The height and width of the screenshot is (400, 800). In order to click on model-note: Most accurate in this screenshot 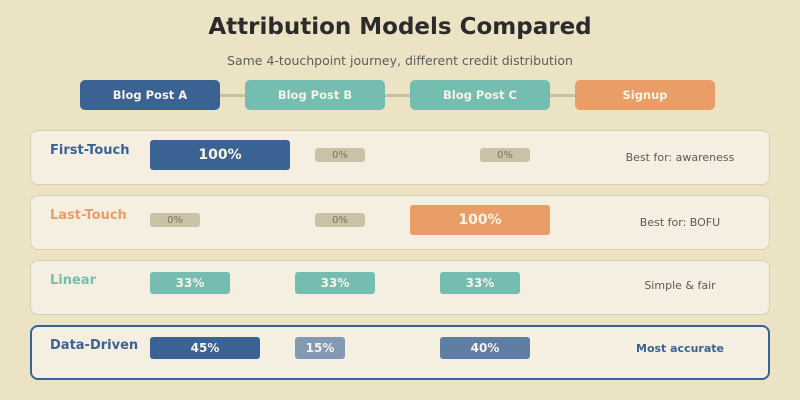, I will do `click(680, 348)`.